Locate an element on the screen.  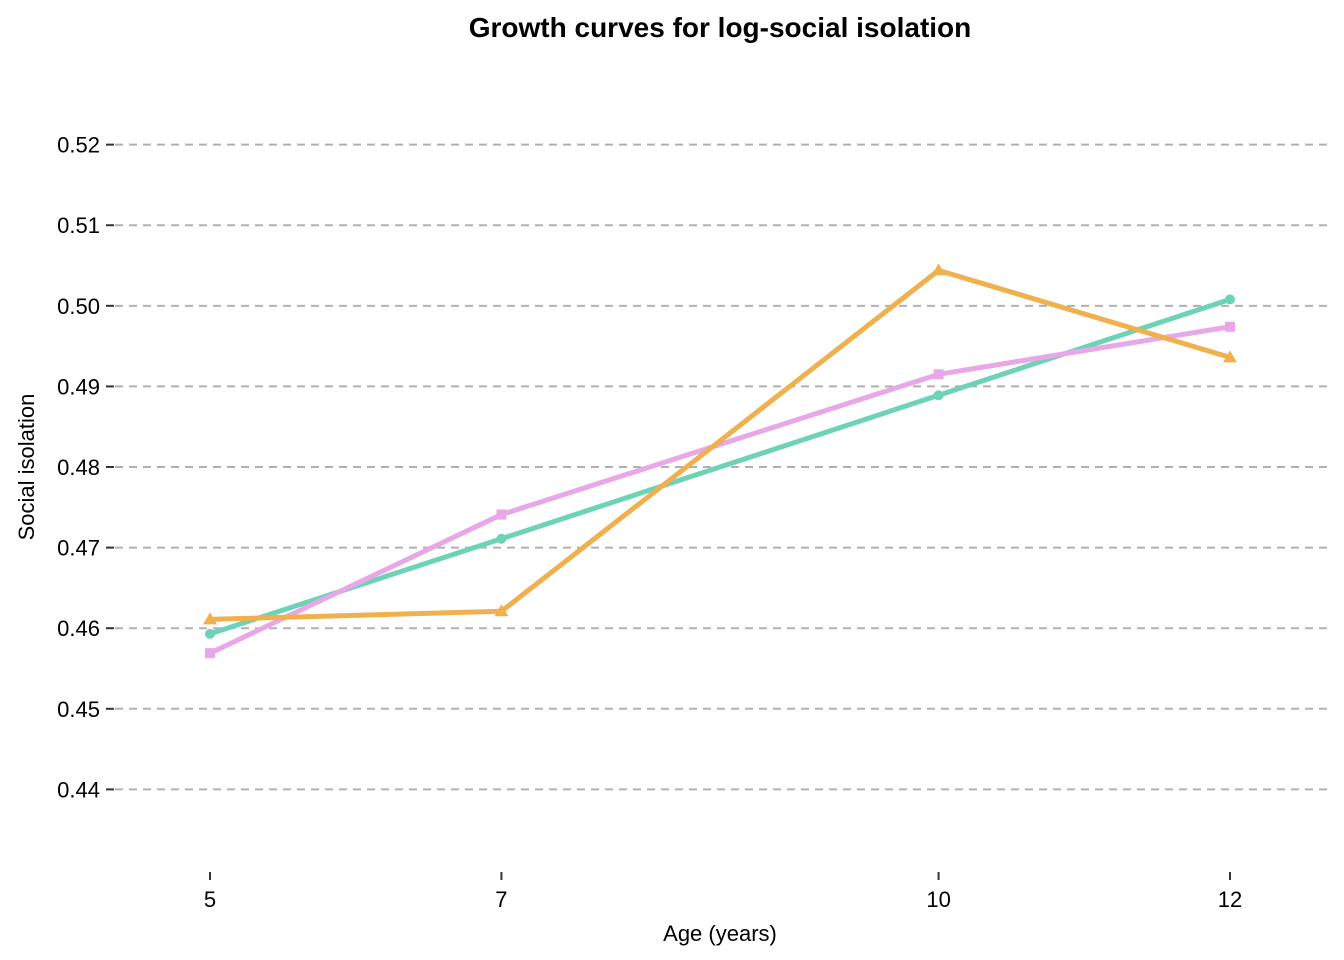
y-tick-label: 0.45 is located at coordinates (78, 709).